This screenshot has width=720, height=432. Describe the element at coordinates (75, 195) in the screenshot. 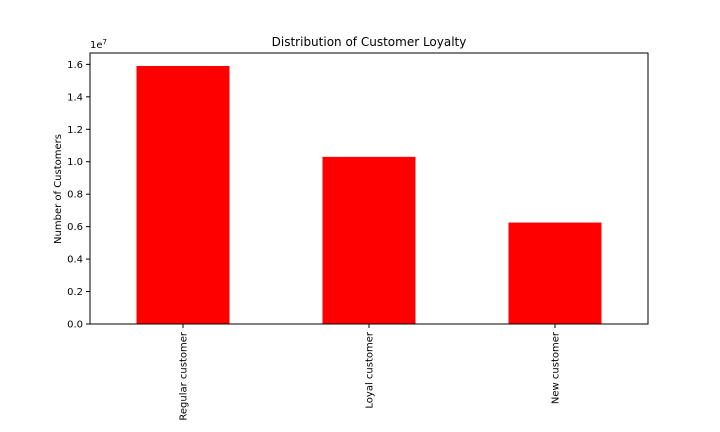

I see `y-tick-label: 0.8` at that location.